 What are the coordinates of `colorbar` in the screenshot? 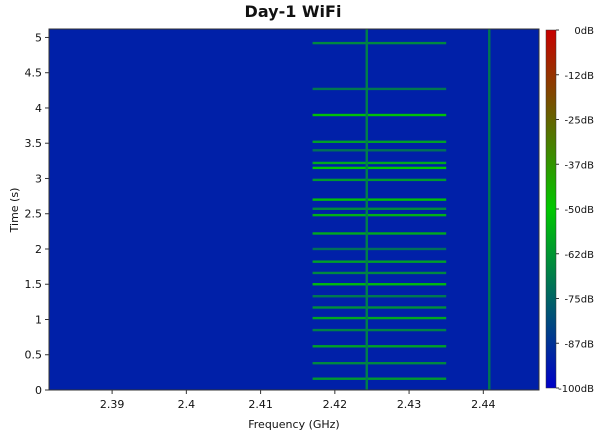 It's located at (551, 209).